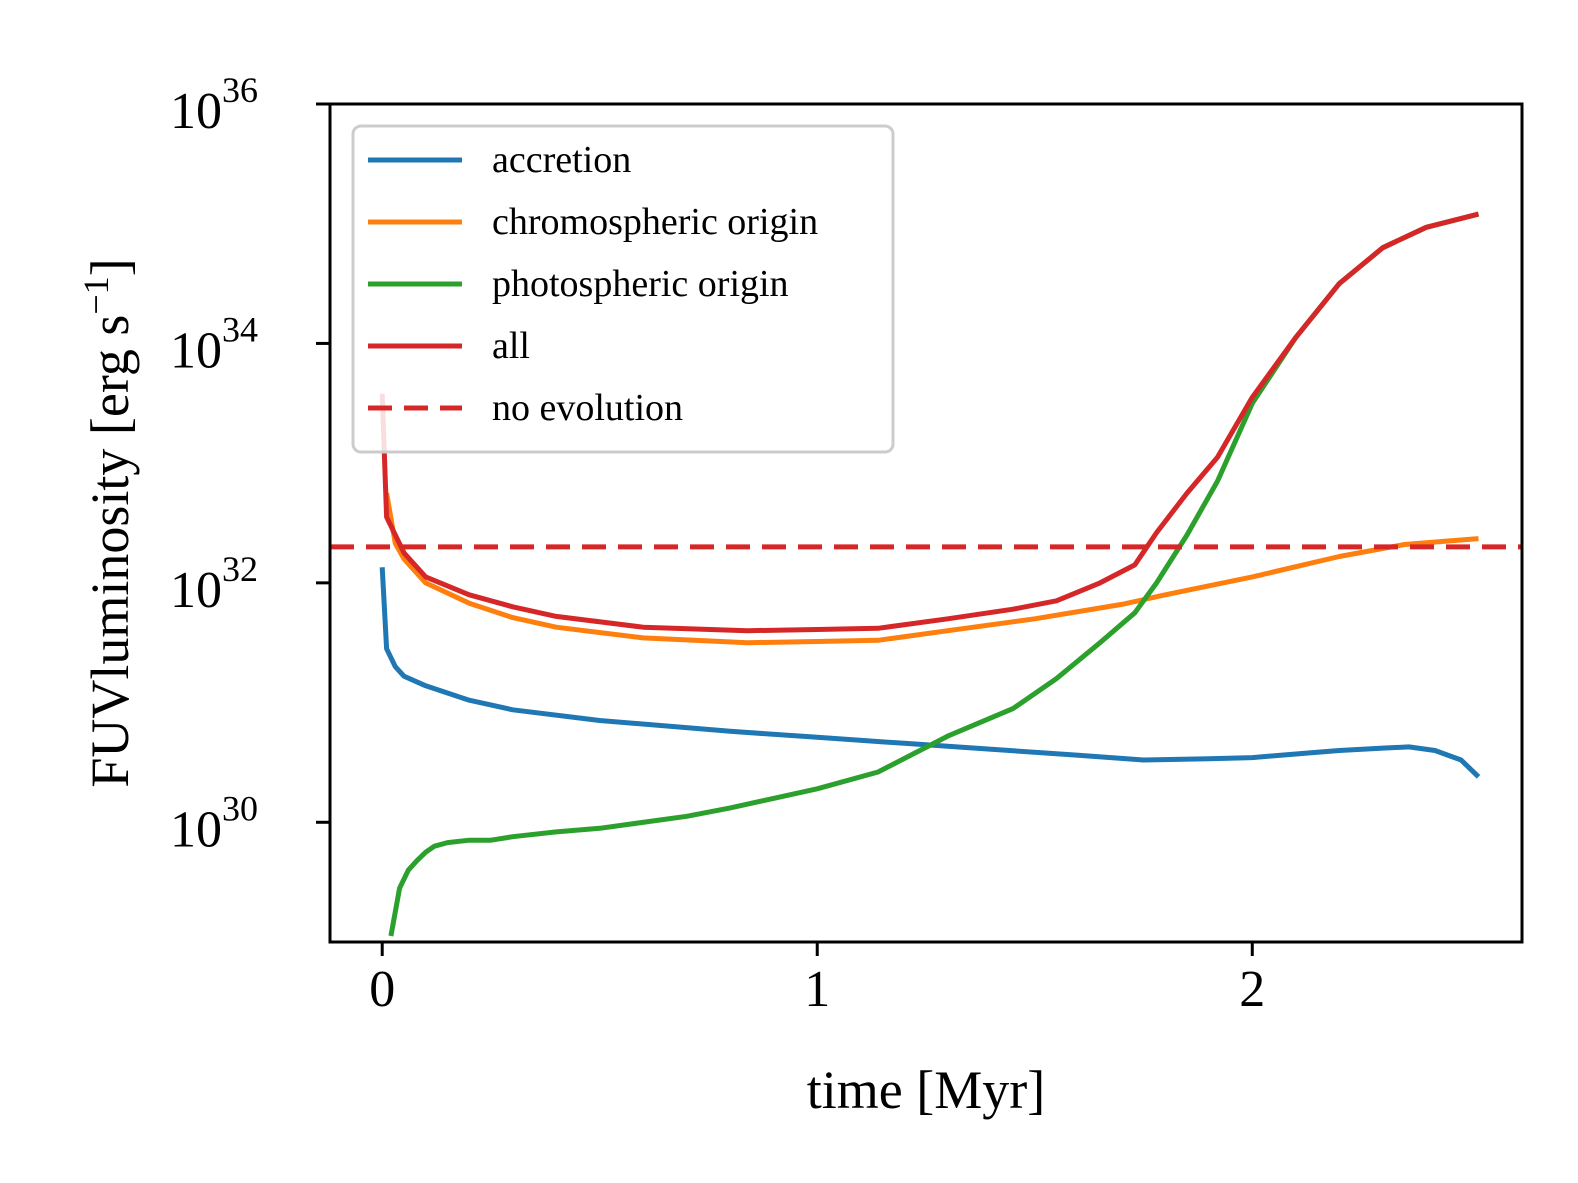 This screenshot has height=1183, width=1578. Describe the element at coordinates (382, 989) in the screenshot. I see `x-tick-label: 0` at that location.